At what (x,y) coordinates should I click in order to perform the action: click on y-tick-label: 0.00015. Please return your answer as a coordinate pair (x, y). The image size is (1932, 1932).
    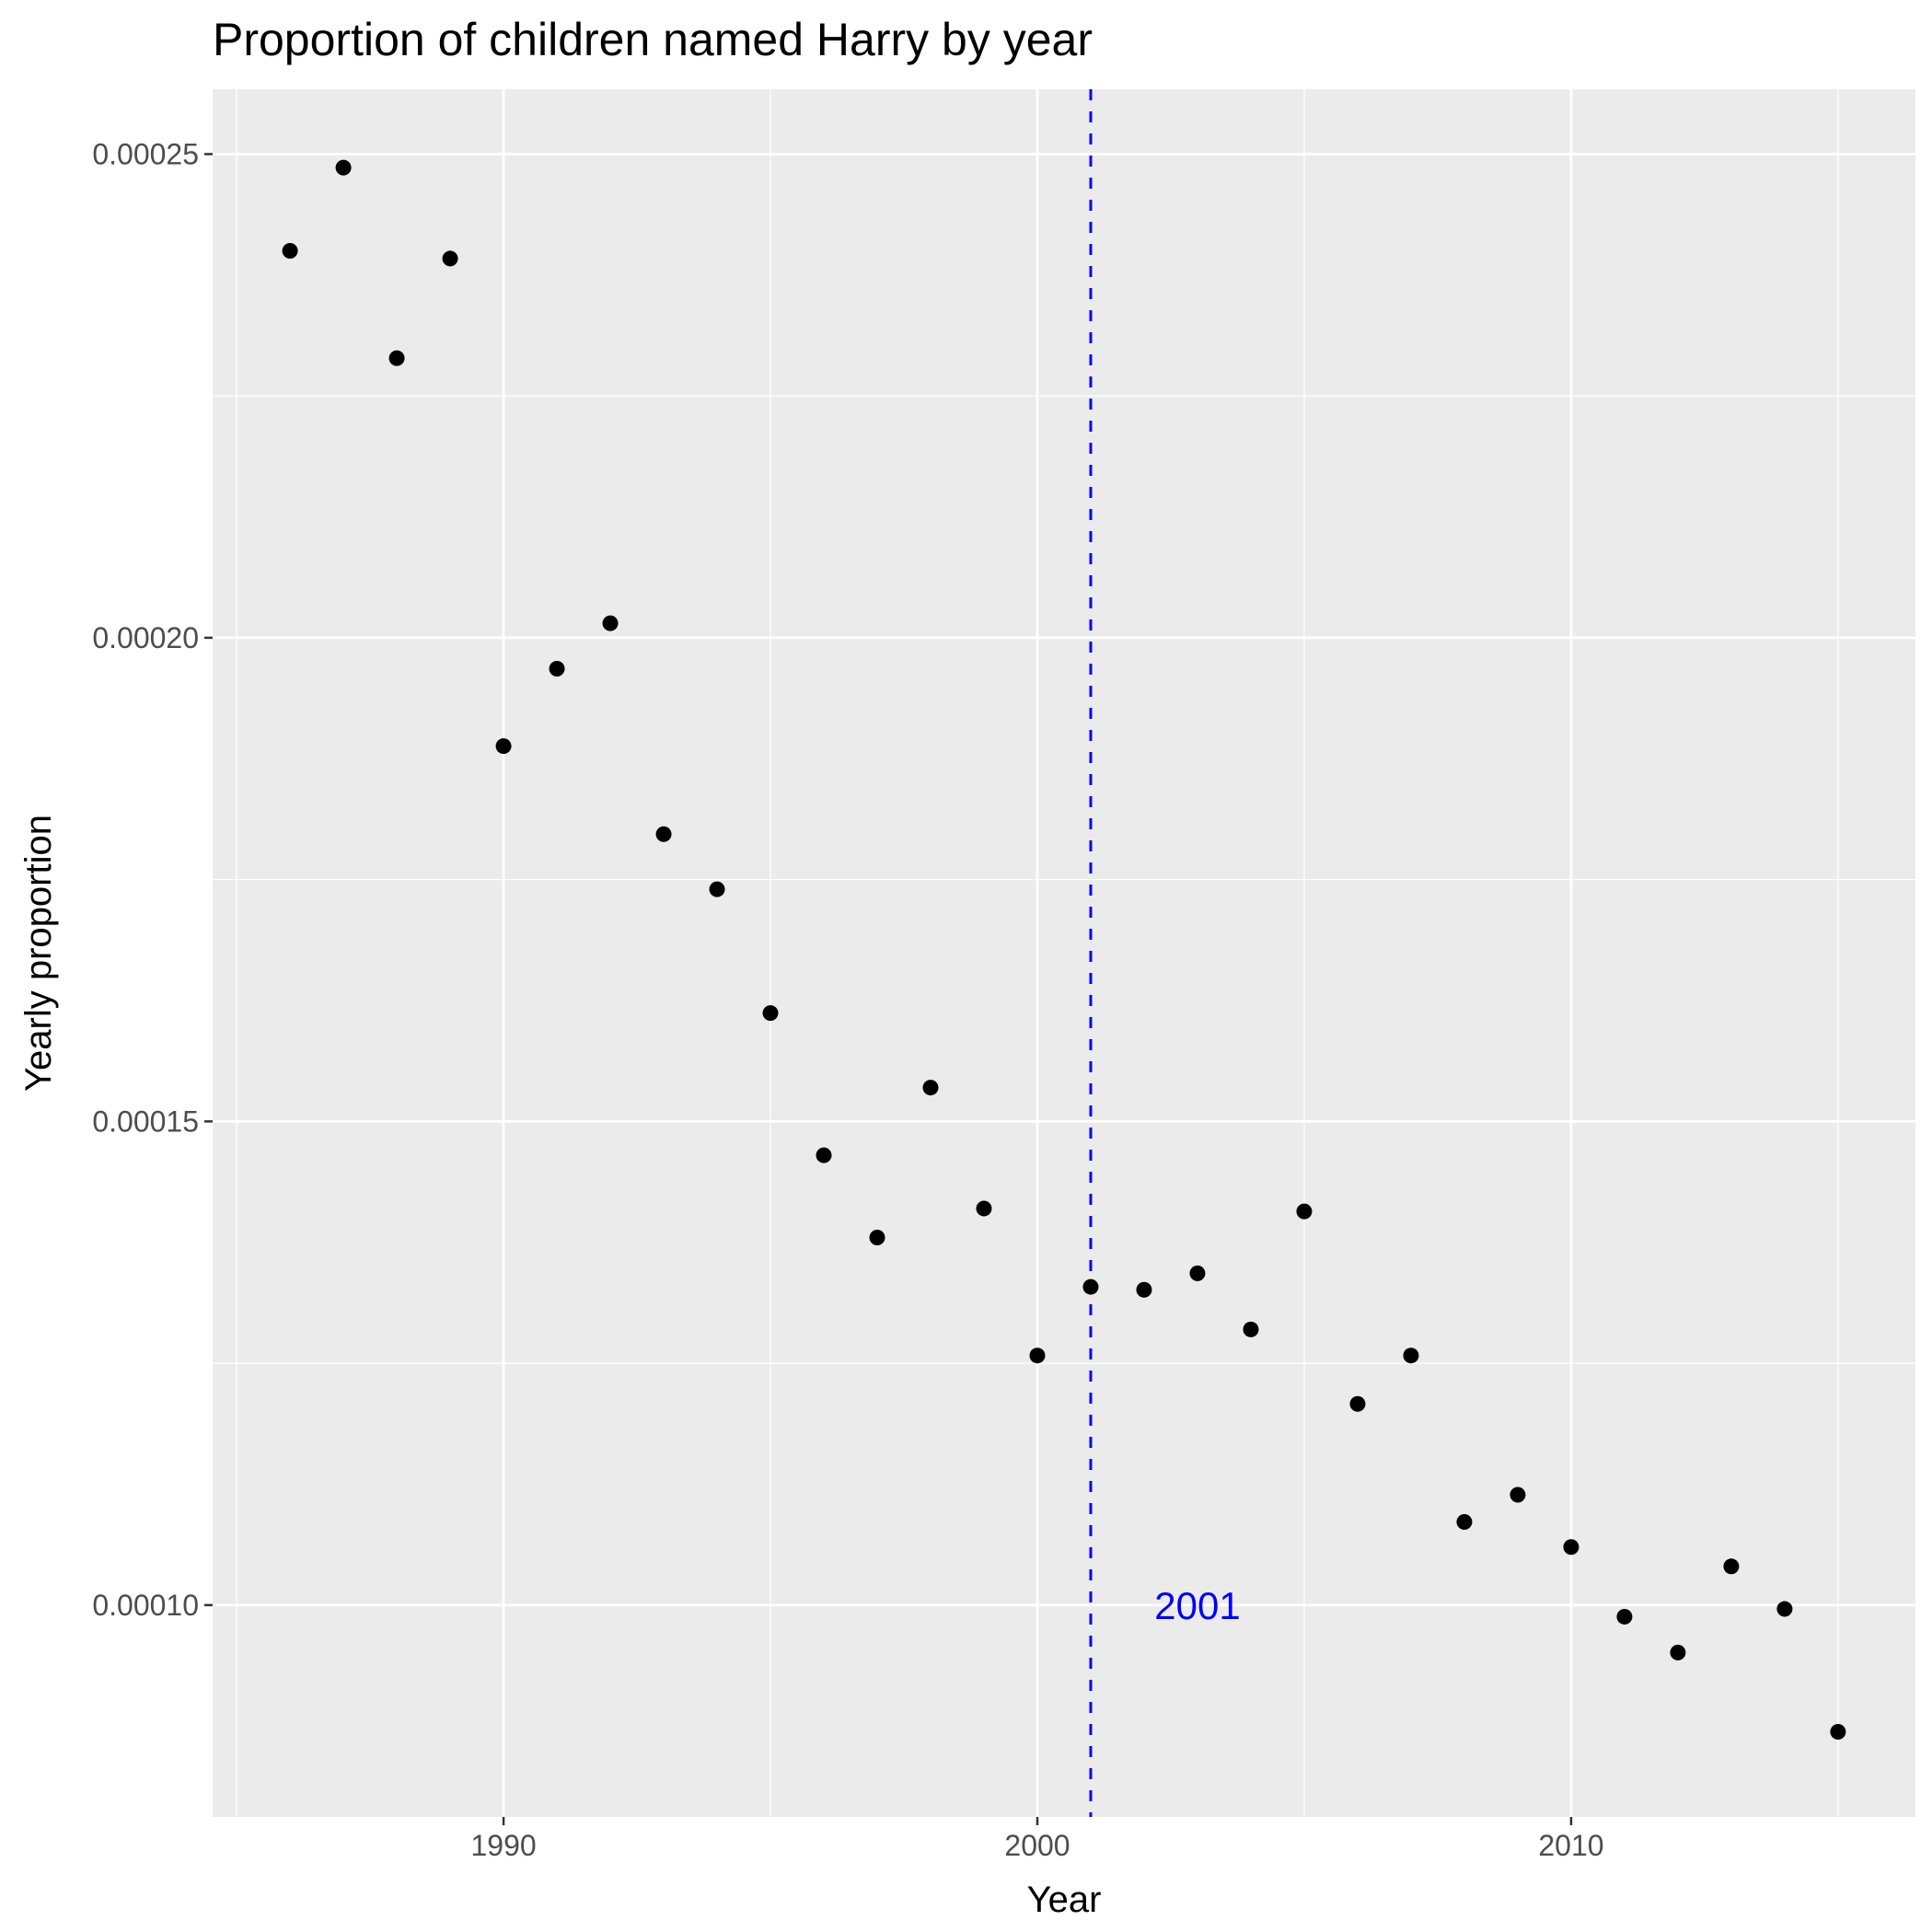
    Looking at the image, I should click on (145, 1122).